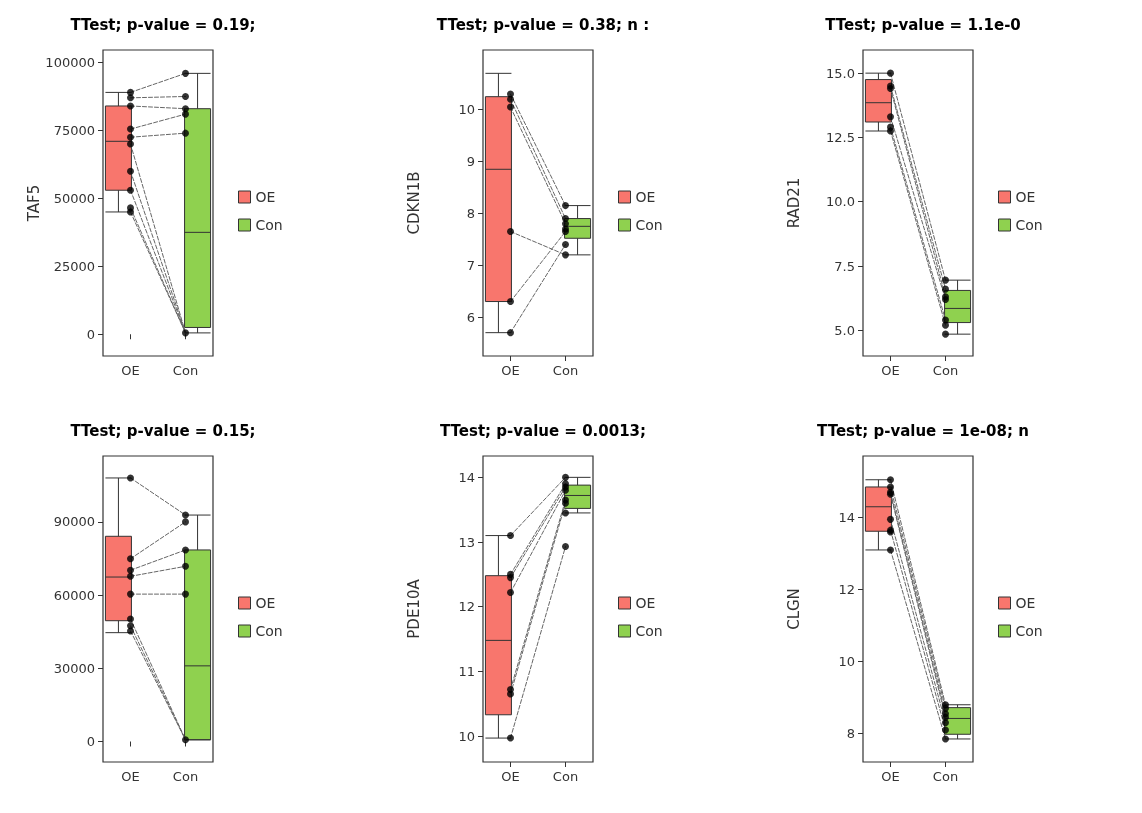  I want to click on y-tick-label: 75000, so click(74, 130).